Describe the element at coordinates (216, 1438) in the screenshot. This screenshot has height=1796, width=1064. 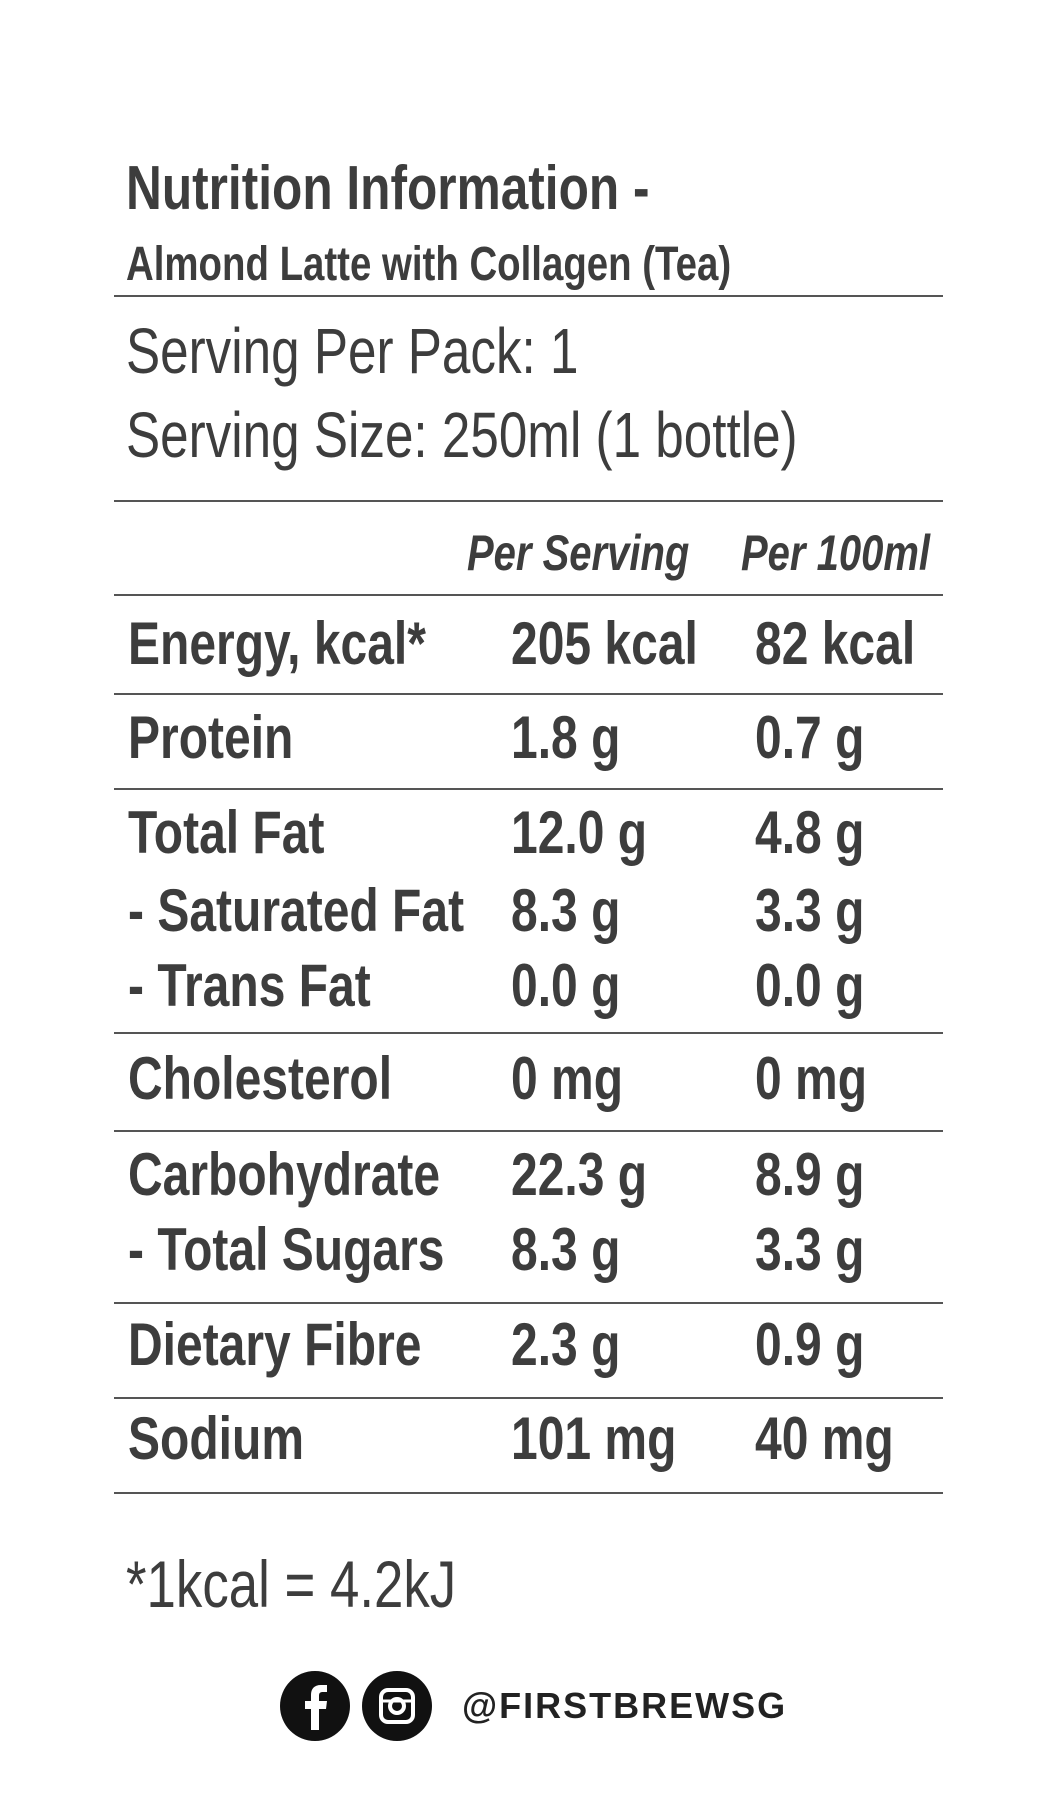
I see `nutrient-label: Sodium` at that location.